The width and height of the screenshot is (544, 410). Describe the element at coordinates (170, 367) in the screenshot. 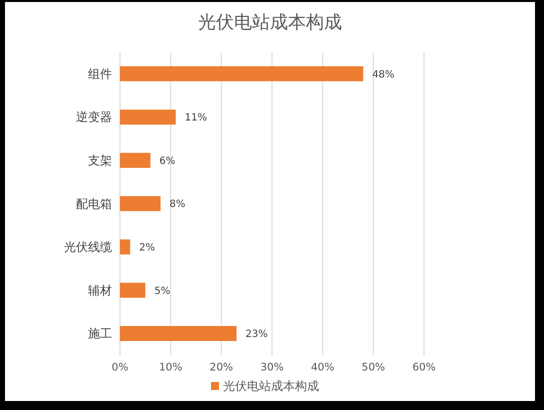

I see `x-tick-label: 10%` at that location.